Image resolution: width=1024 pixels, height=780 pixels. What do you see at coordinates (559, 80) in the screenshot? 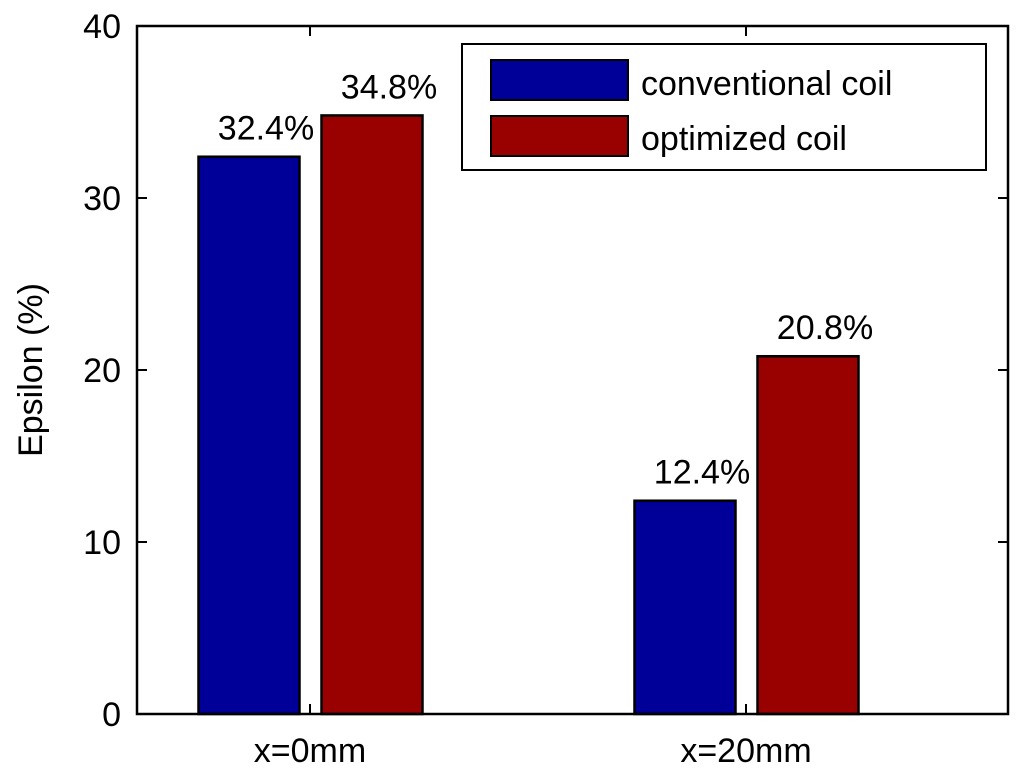
I see `legend-swatch-conventional-coil` at bounding box center [559, 80].